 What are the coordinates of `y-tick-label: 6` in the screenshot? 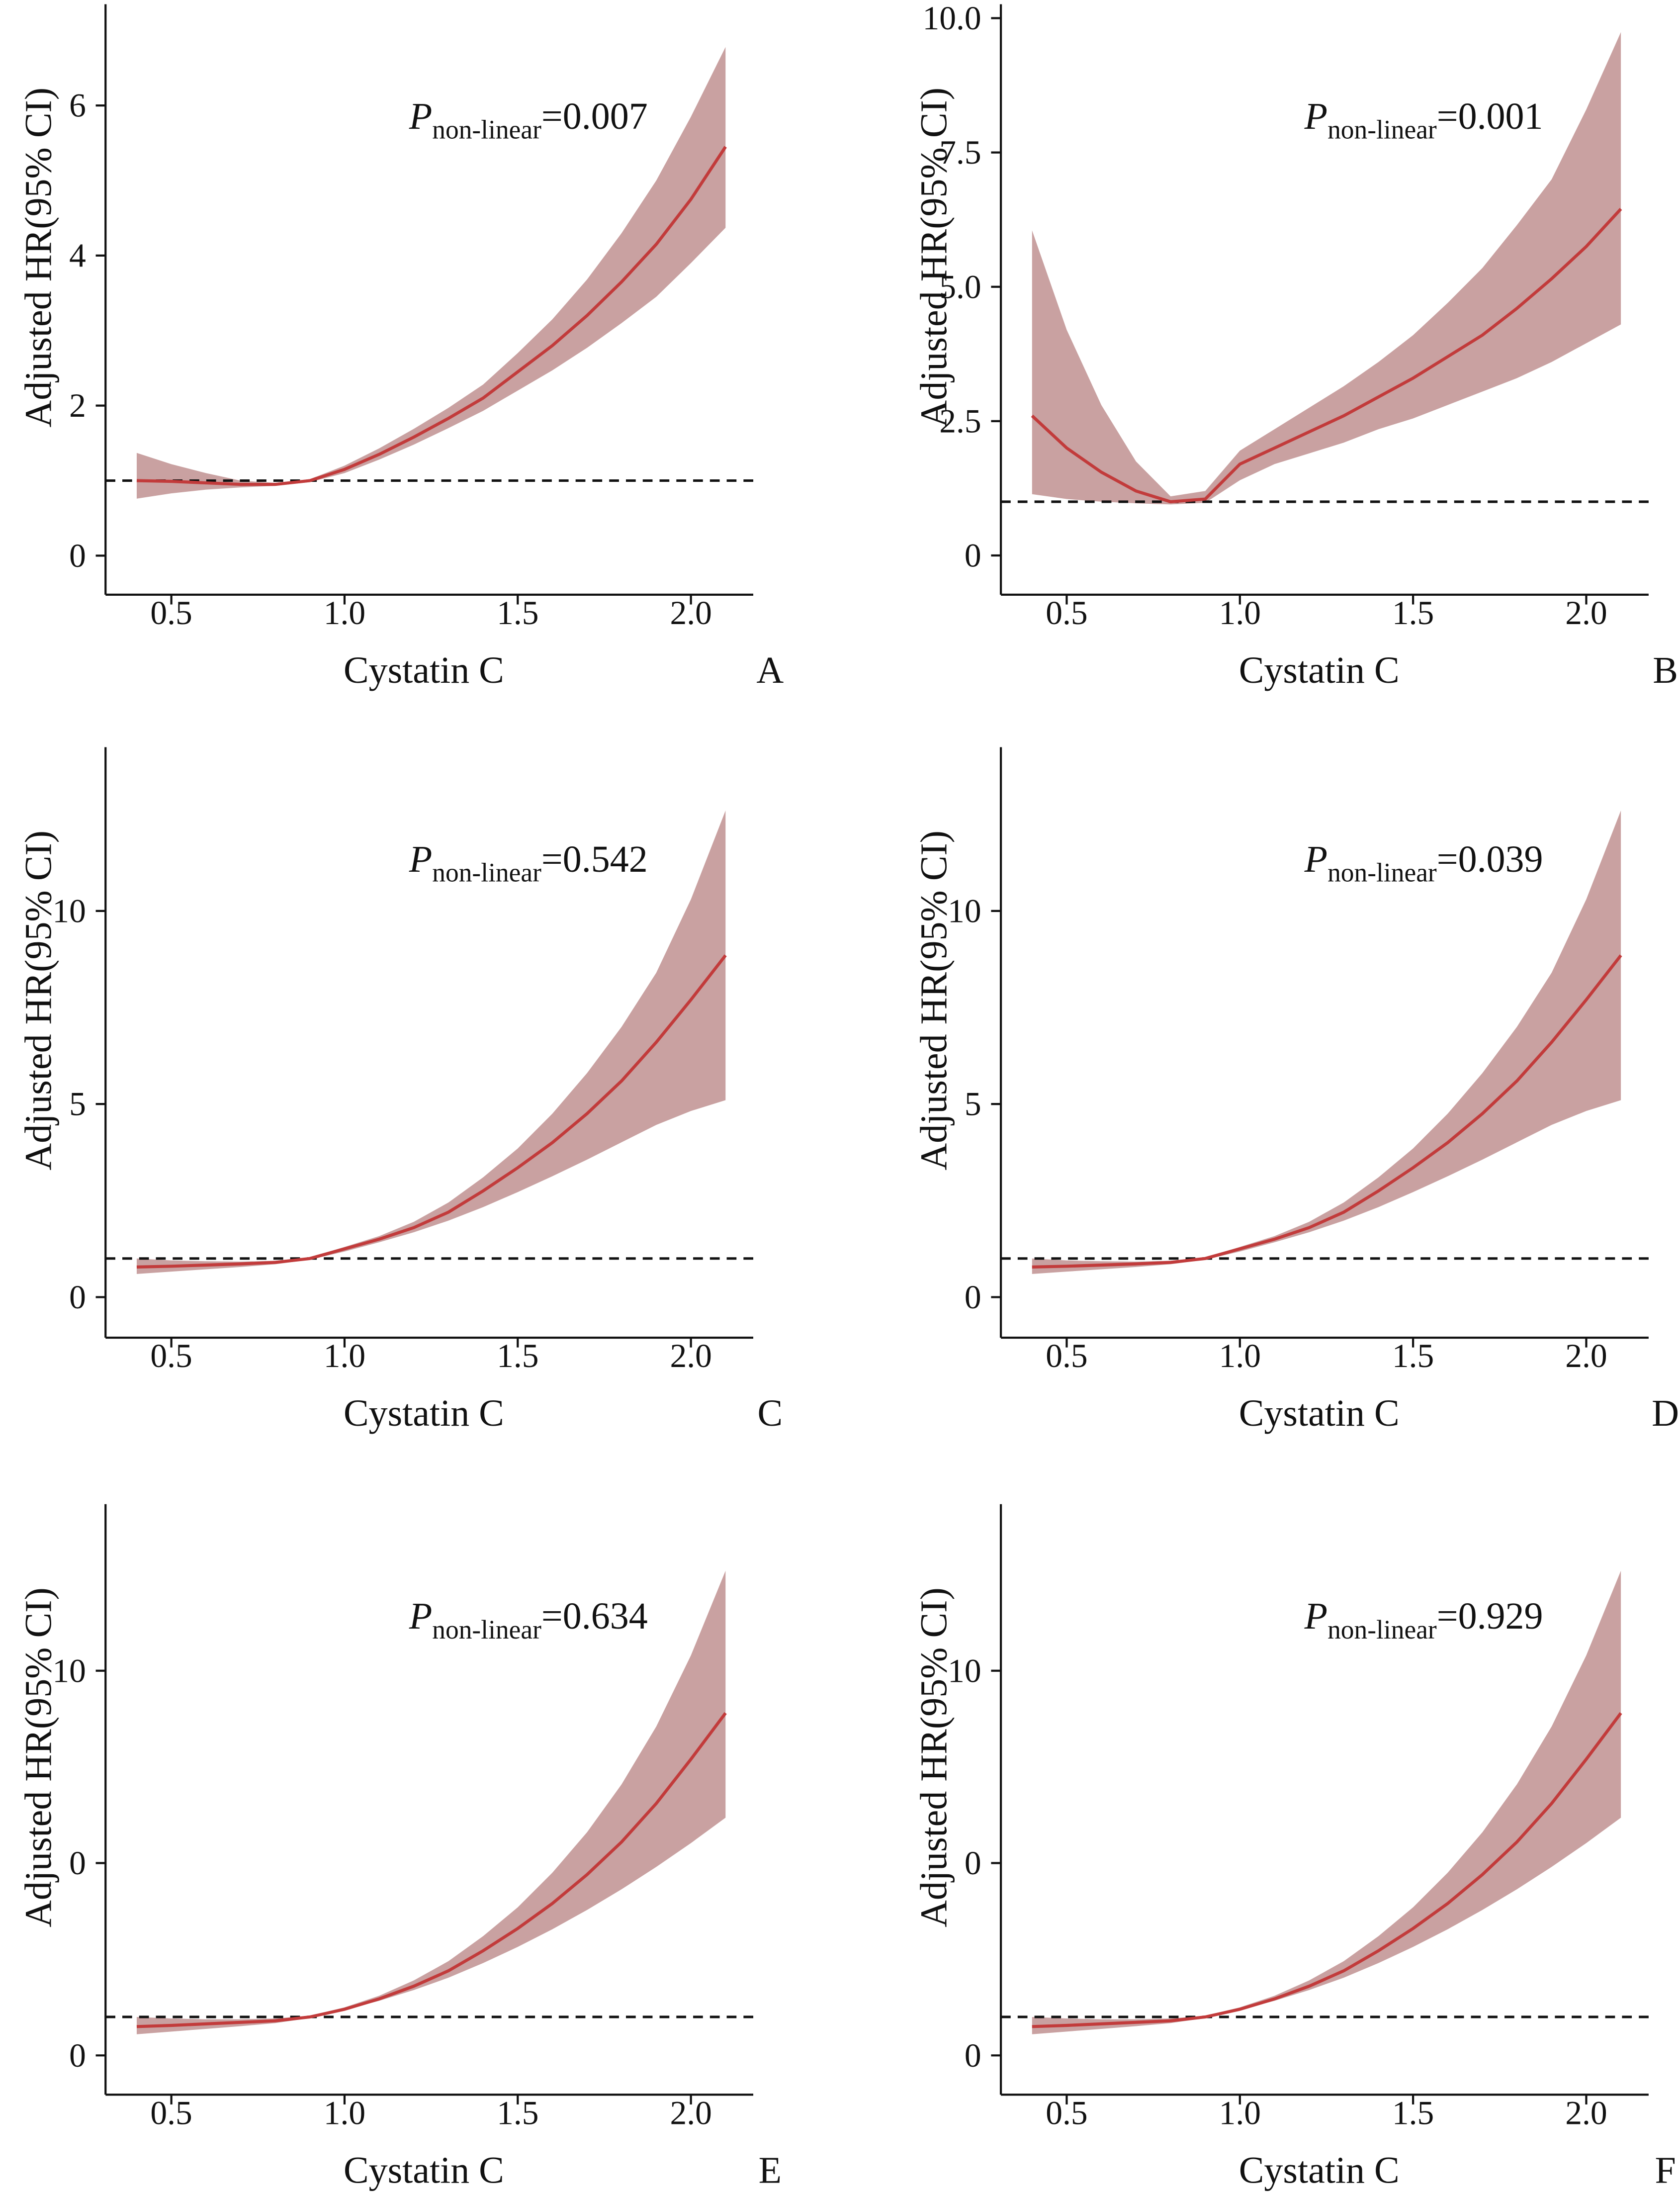 It's located at (77, 105).